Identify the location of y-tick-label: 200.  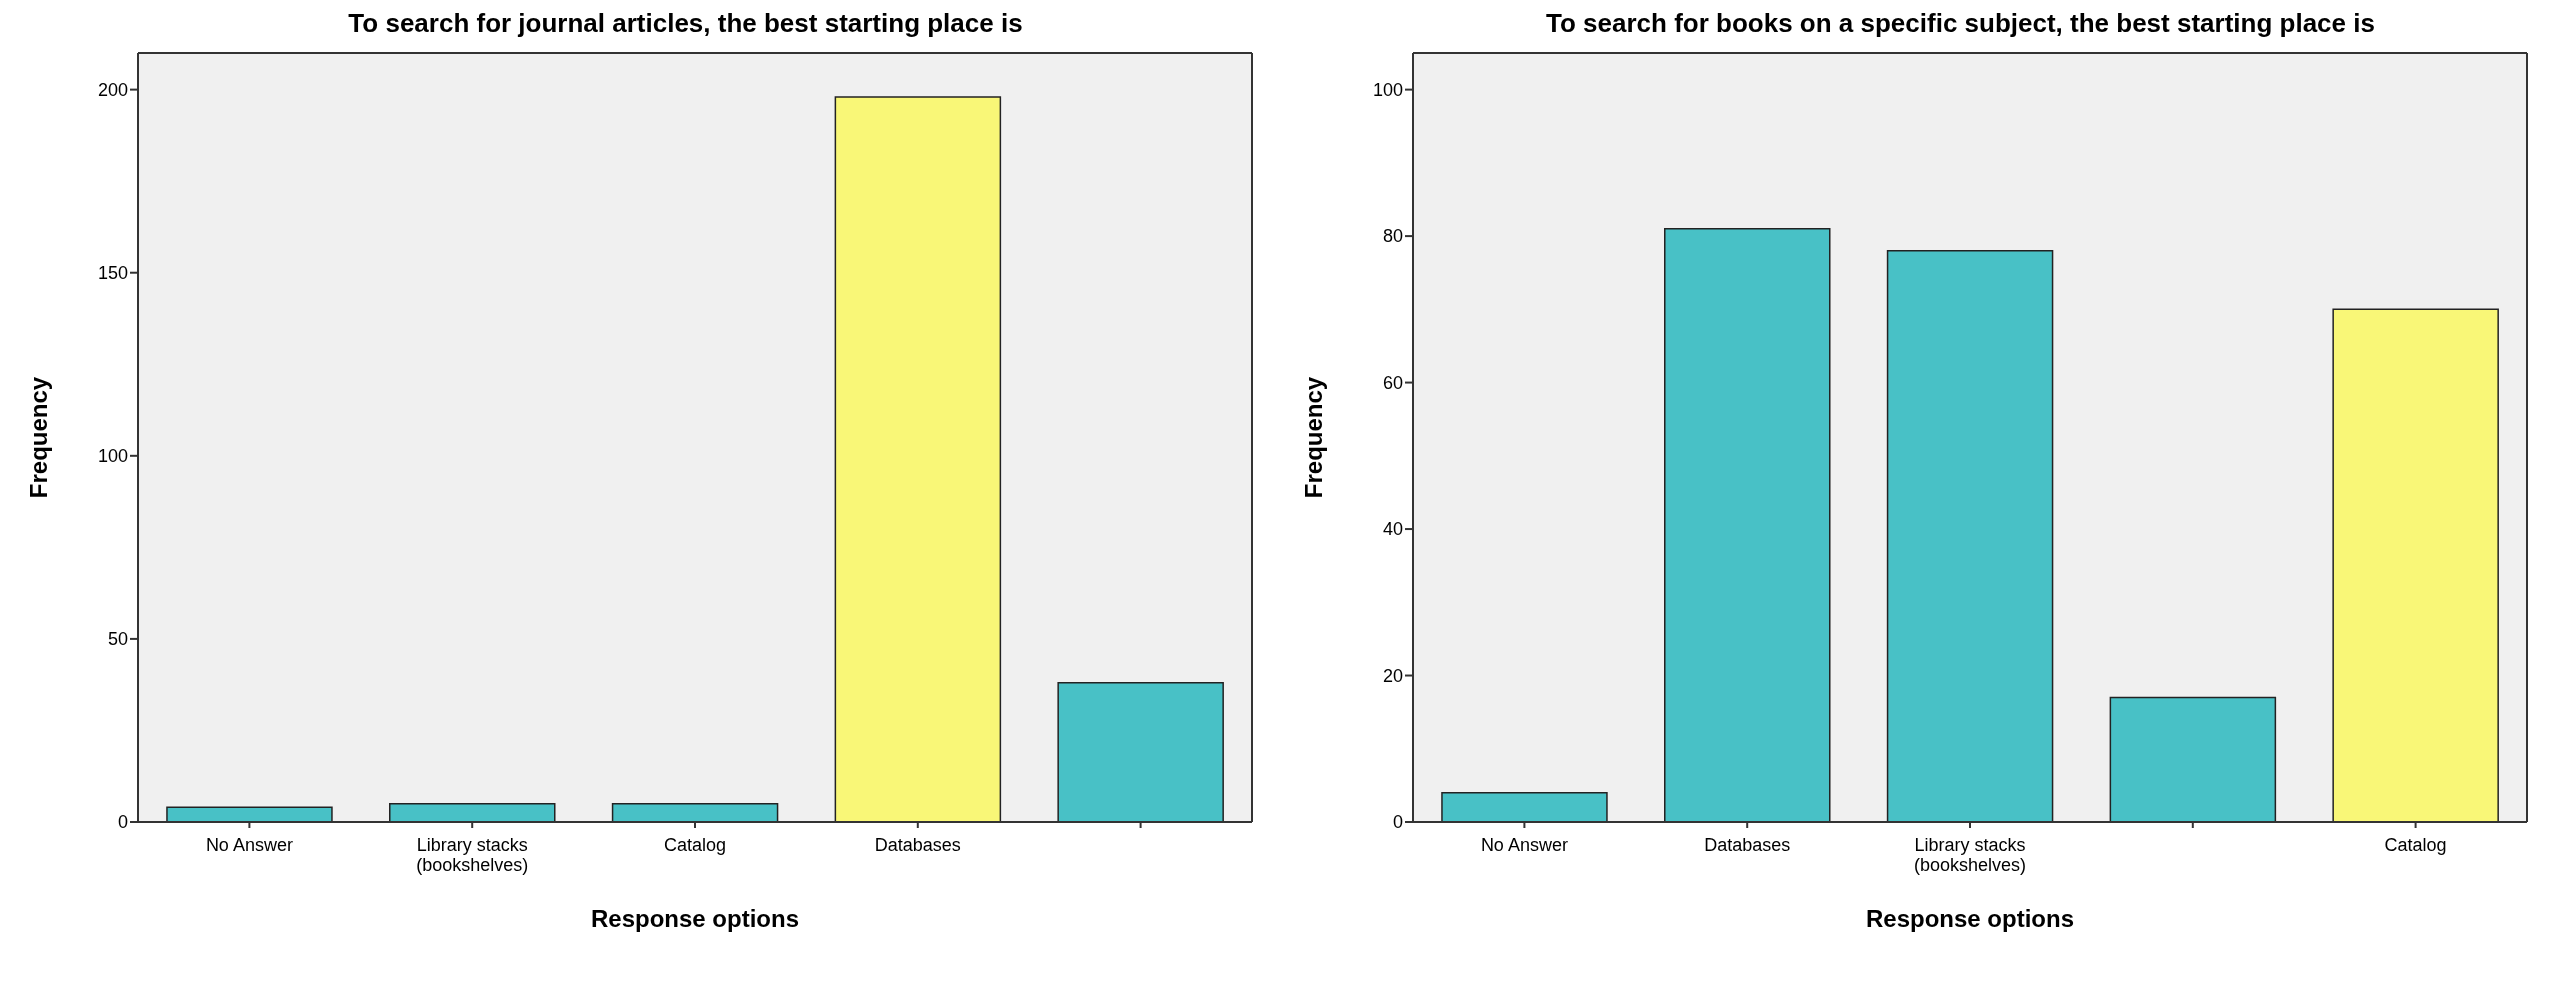
(112, 90).